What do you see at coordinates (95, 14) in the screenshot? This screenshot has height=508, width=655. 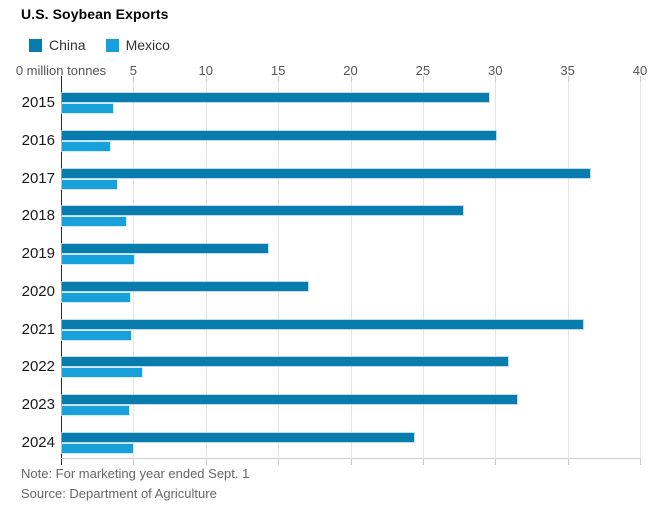 I see `chart-title: U.S. Soybean Exports` at bounding box center [95, 14].